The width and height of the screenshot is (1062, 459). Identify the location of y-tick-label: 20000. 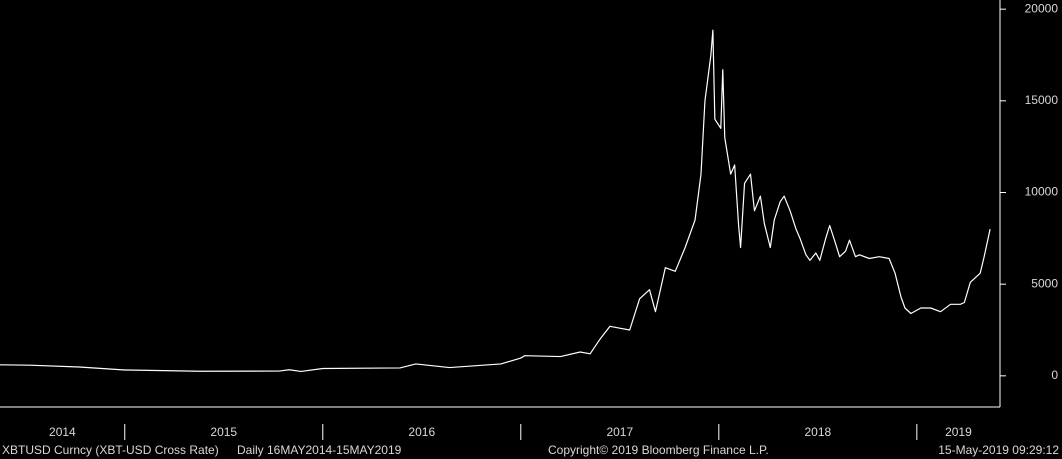
(1042, 8).